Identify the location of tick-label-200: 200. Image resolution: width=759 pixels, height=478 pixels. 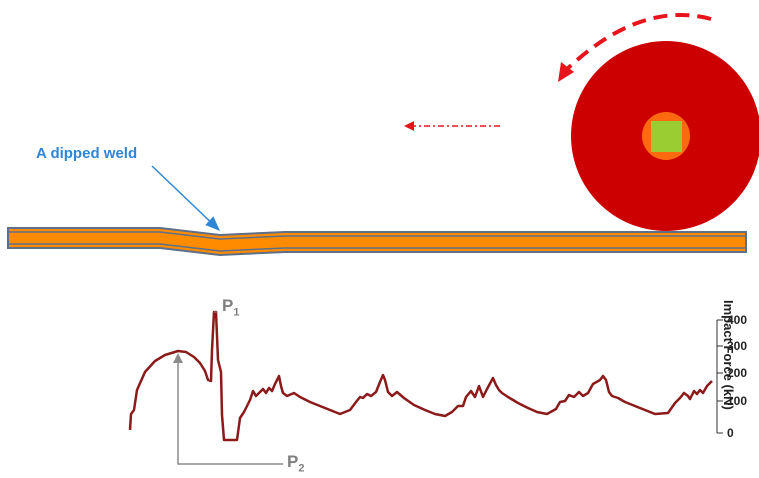
(737, 373).